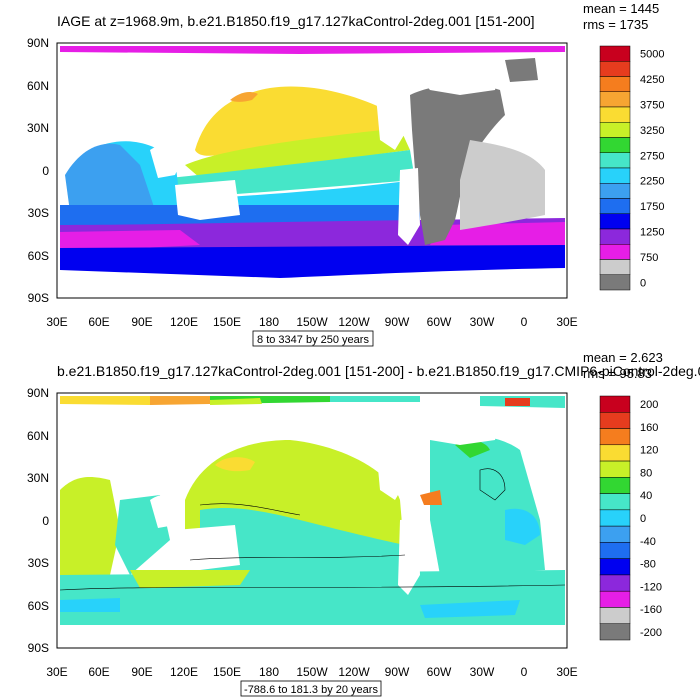 Image resolution: width=700 pixels, height=700 pixels. I want to click on colorbar-label: 120, so click(649, 451).